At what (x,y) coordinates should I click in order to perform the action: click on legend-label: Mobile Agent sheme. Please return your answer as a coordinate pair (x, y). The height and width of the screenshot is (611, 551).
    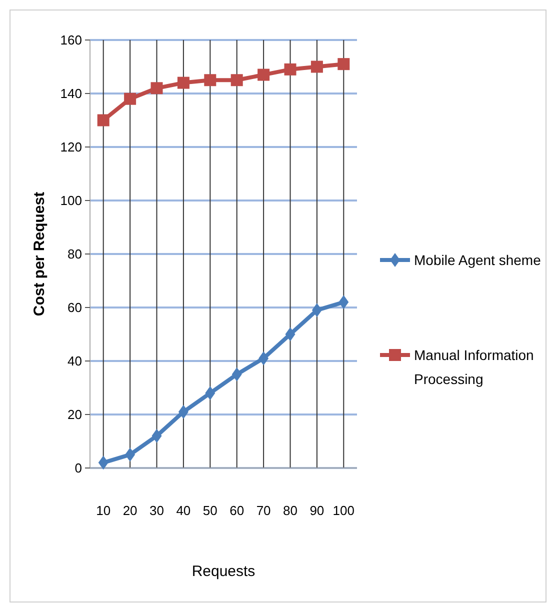
    Looking at the image, I should click on (478, 260).